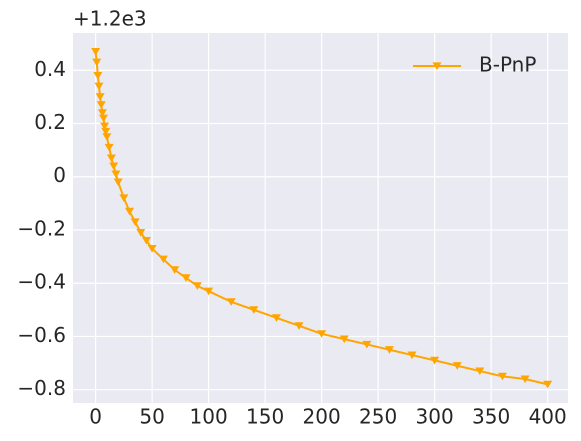 The height and width of the screenshot is (441, 581). I want to click on x-tick-label: 0, so click(95, 417).